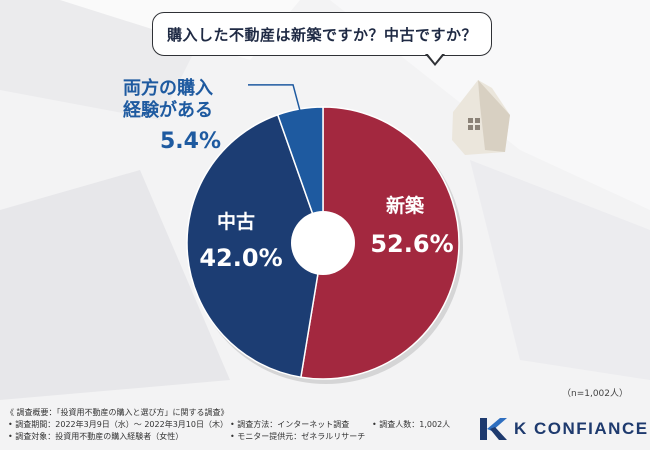 Image resolution: width=650 pixels, height=450 pixels. I want to click on slice-label-2-line-0: 両方の購入, so click(168, 88).